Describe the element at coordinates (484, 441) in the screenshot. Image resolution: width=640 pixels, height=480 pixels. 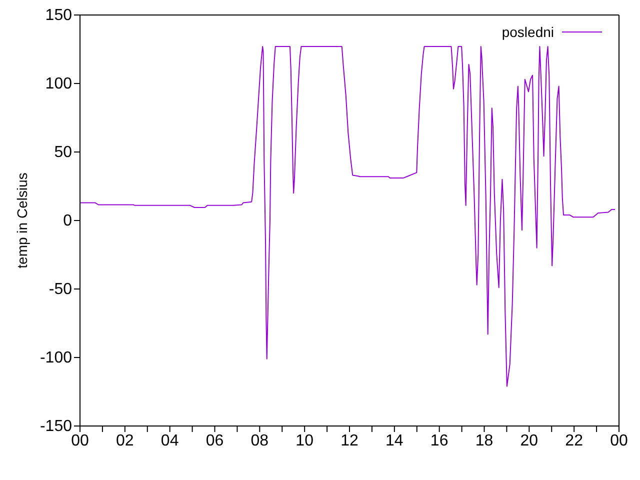
I see `x-tick-label: 18` at that location.